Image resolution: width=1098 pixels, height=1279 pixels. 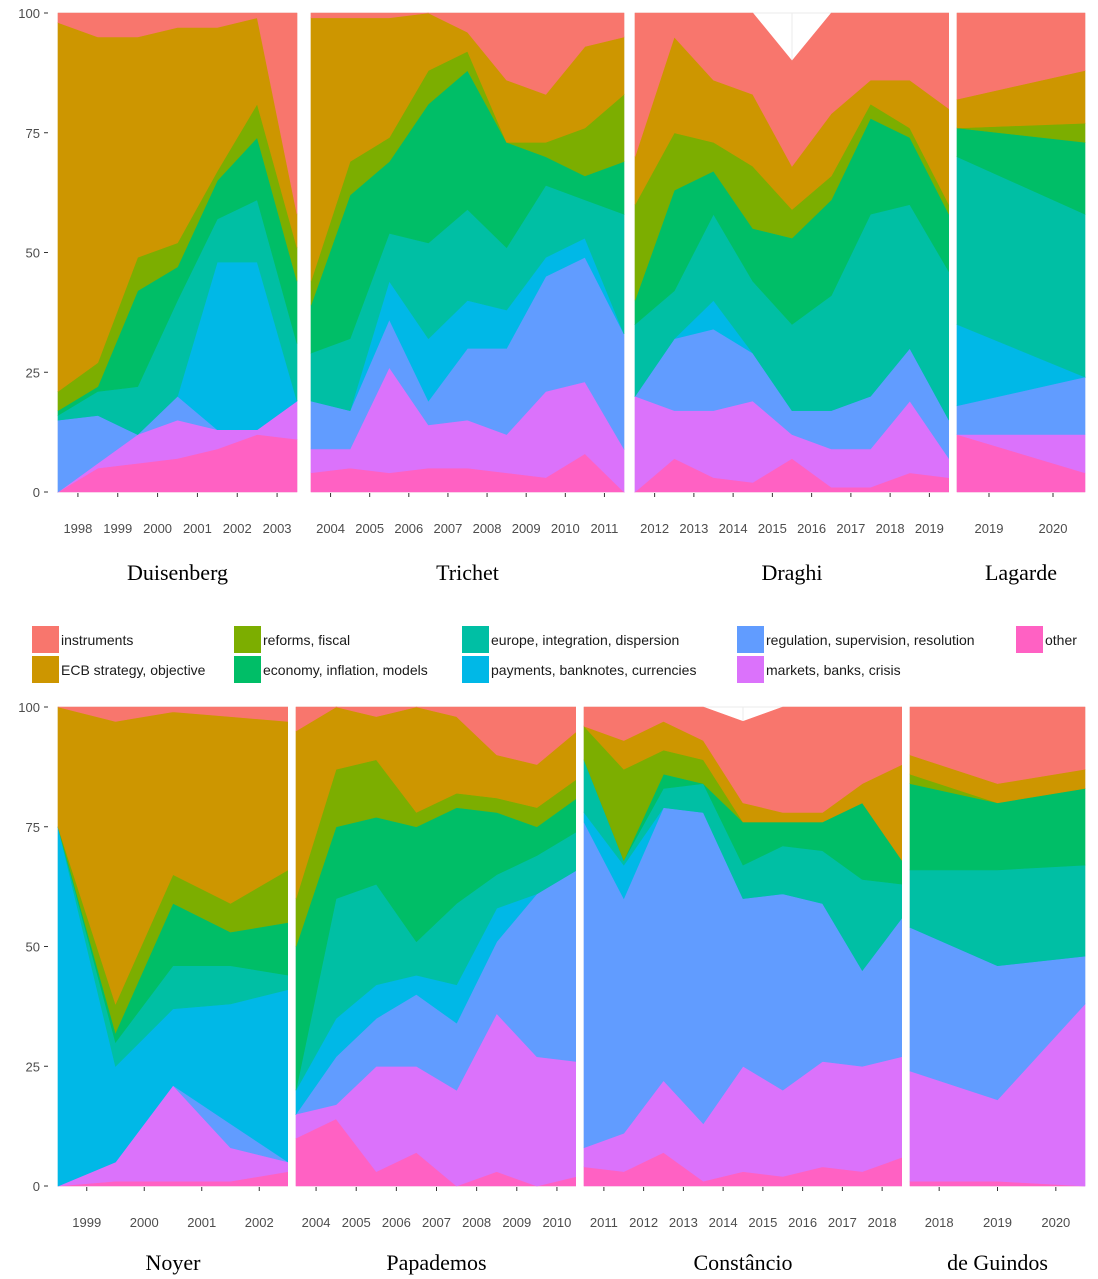 What do you see at coordinates (97, 640) in the screenshot?
I see `legend-label: instruments` at bounding box center [97, 640].